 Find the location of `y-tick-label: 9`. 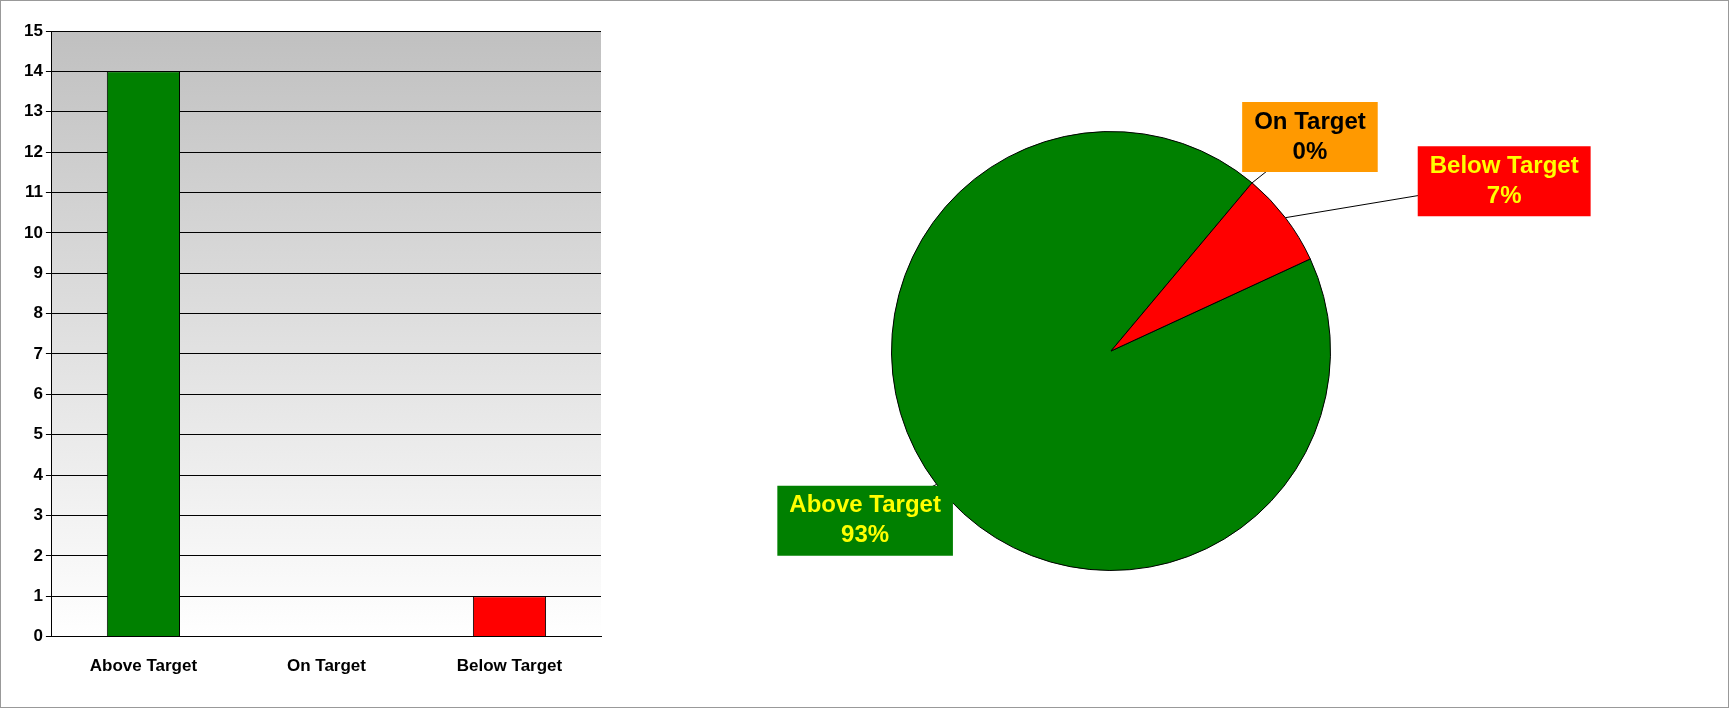

y-tick-label: 9 is located at coordinates (38, 272).